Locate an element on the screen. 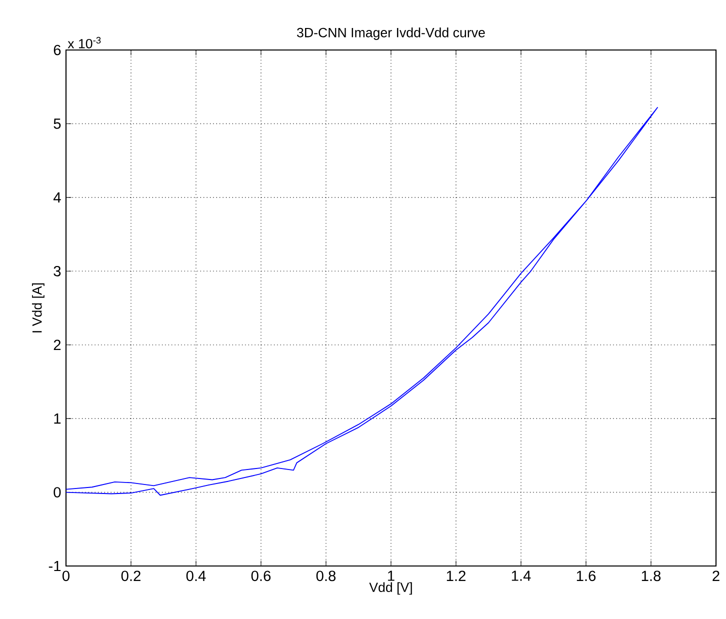  x-tick-label: 1.2 is located at coordinates (456, 575).